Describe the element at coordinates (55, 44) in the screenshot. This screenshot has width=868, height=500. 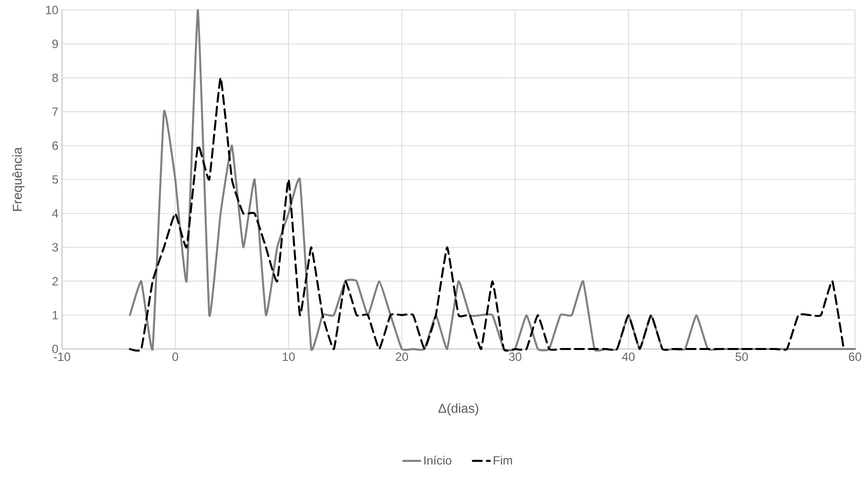
I see `y-tick-label: 9` at that location.